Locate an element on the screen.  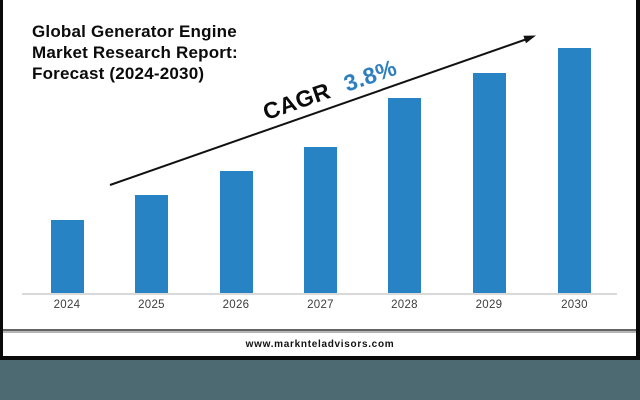
chart-title-line-1: Global Generator Engine is located at coordinates (134, 31).